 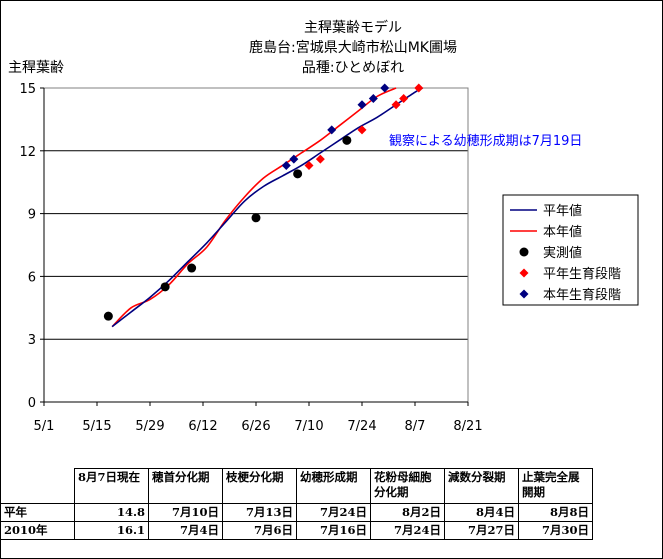 What do you see at coordinates (96, 426) in the screenshot?
I see `x-tick-label: 5/15` at bounding box center [96, 426].